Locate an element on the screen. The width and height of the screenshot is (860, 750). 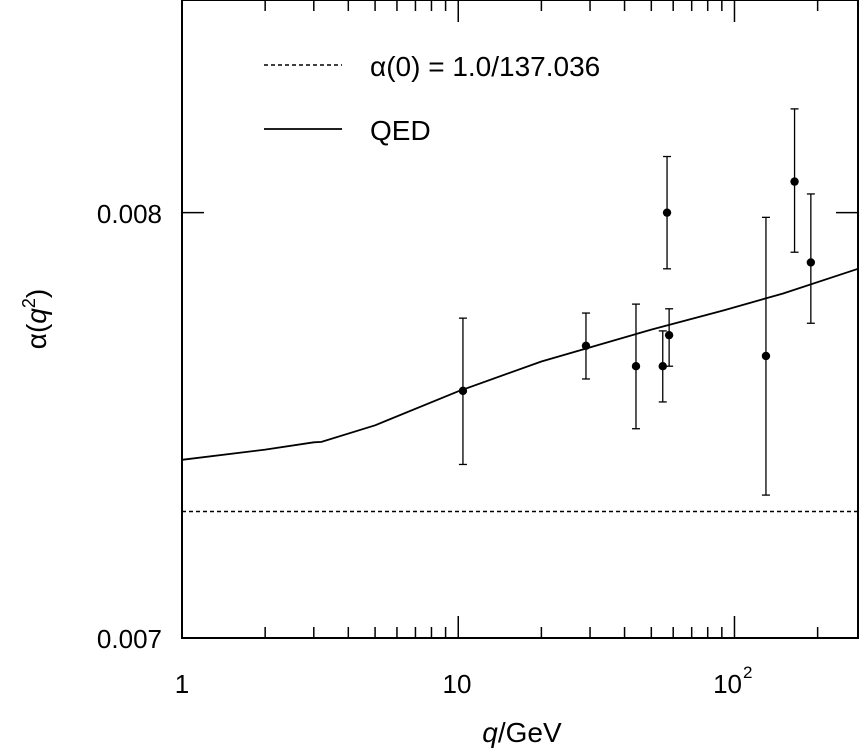
x-tick-labels: 1 10 10 2 is located at coordinates (464, 681).